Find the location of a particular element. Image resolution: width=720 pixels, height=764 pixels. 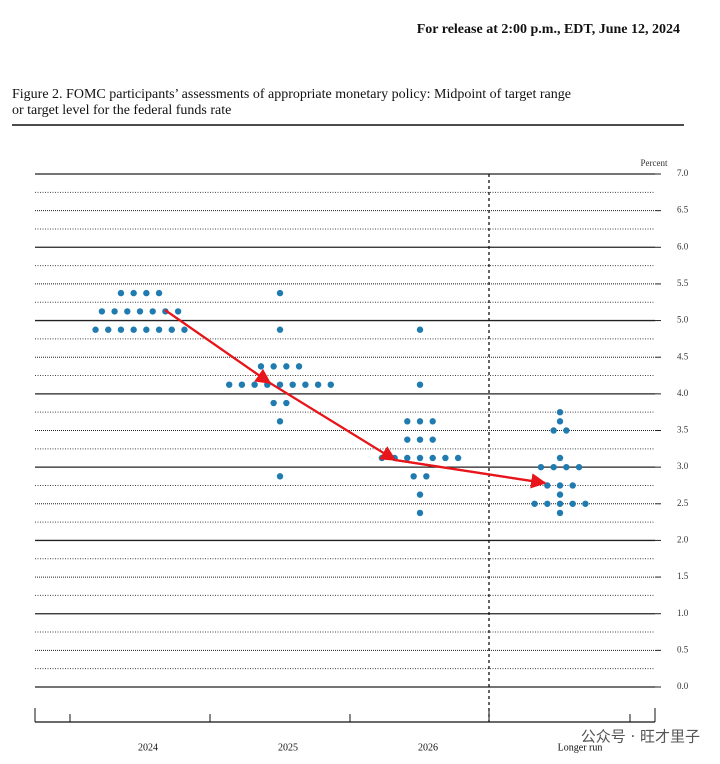

y-tick-label: 4.5 is located at coordinates (683, 356).